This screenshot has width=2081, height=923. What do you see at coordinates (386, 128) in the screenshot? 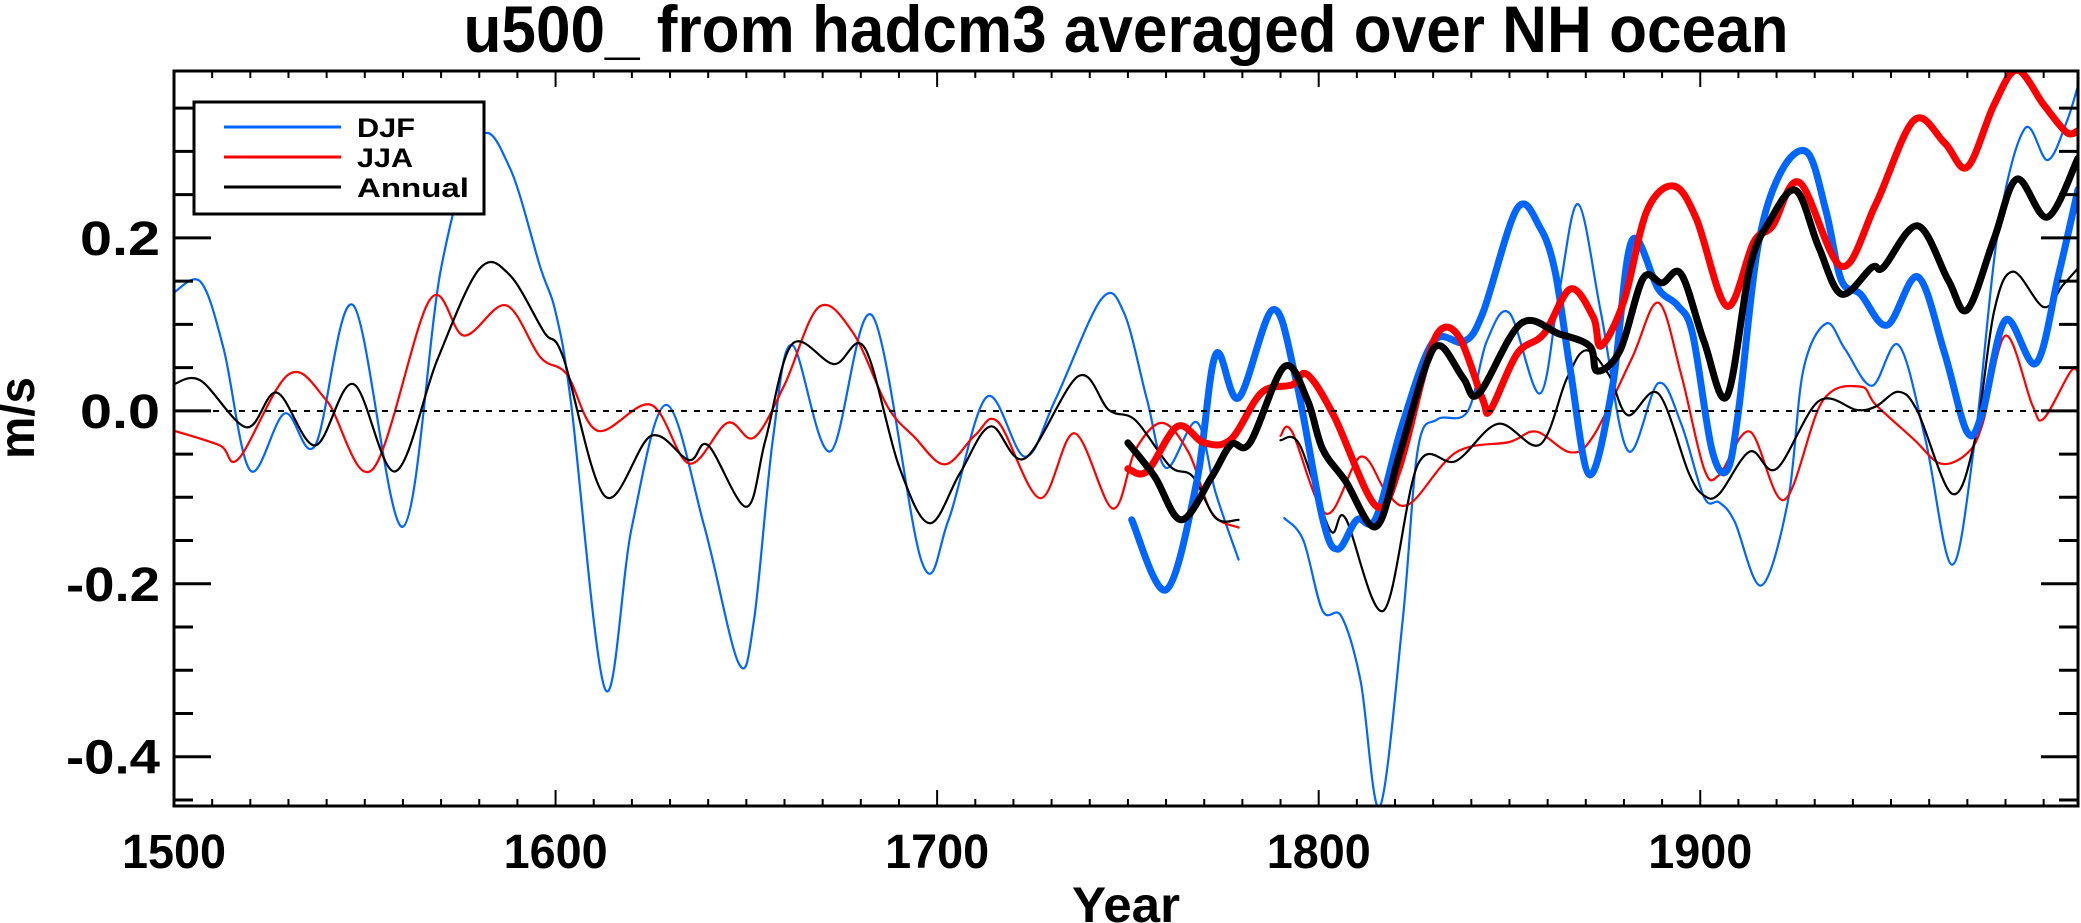
I see `legend-label-djf: DJF` at bounding box center [386, 128].